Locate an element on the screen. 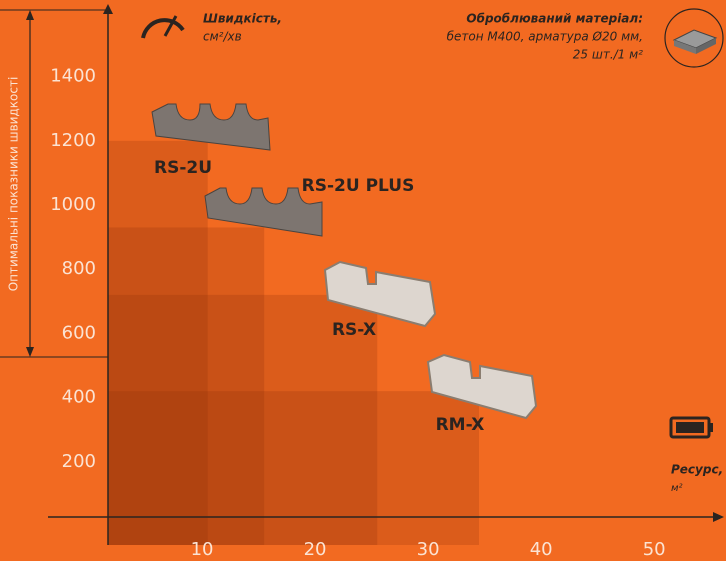 The width and height of the screenshot is (726, 561). resource-title: Ресурс, is located at coordinates (697, 470).